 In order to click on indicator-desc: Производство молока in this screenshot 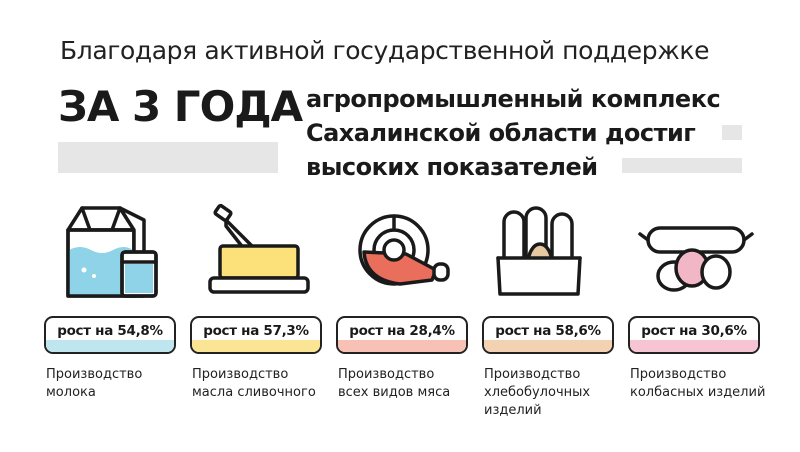, I will do `click(121, 384)`.